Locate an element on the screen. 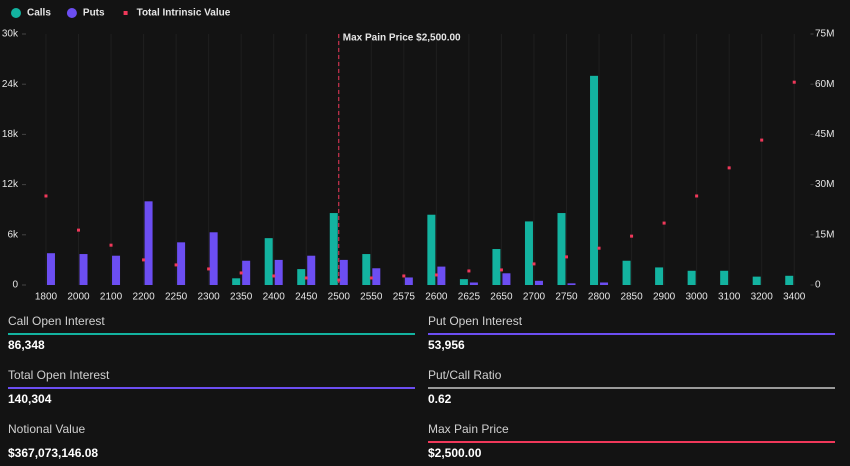  x-tick-label: 2000 is located at coordinates (78, 297).